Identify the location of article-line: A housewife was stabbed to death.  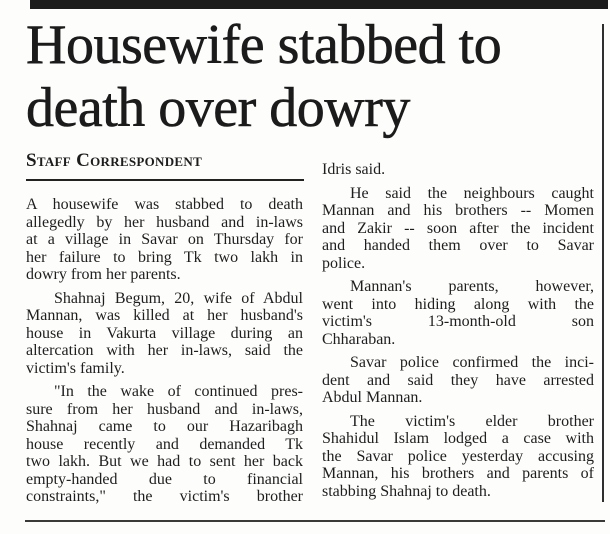
(164, 204).